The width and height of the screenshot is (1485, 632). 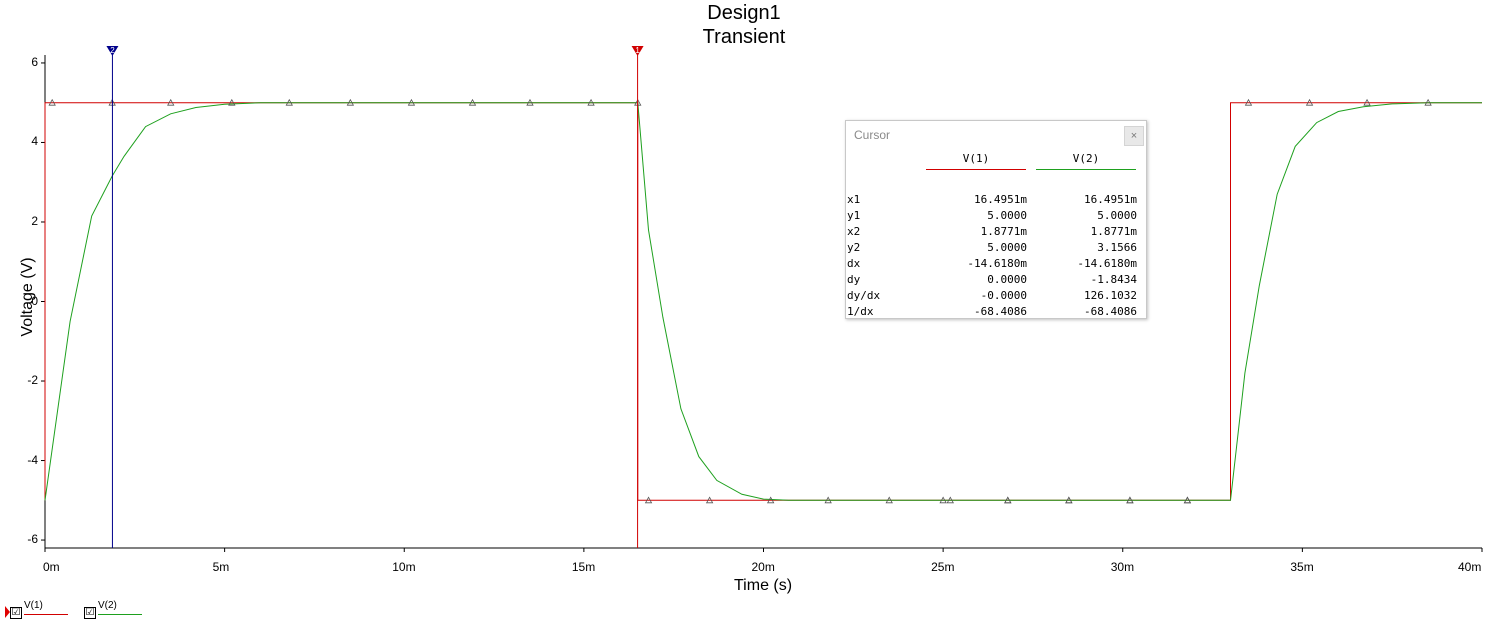 What do you see at coordinates (1110, 295) in the screenshot?
I see `cursor-row-value: 126.1032` at bounding box center [1110, 295].